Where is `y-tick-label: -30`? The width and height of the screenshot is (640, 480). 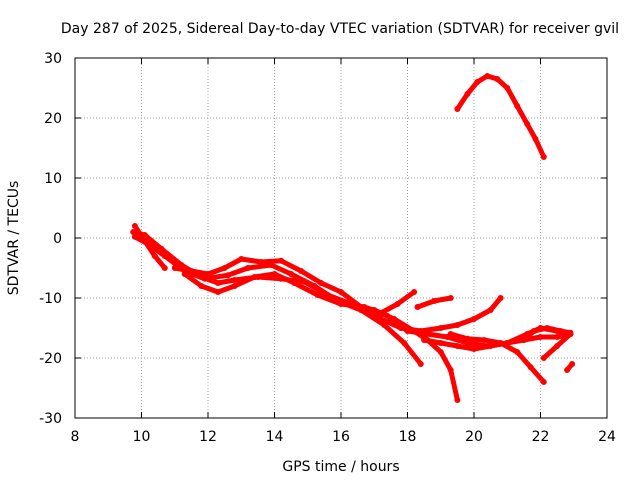 y-tick-label: -30 is located at coordinates (50, 419).